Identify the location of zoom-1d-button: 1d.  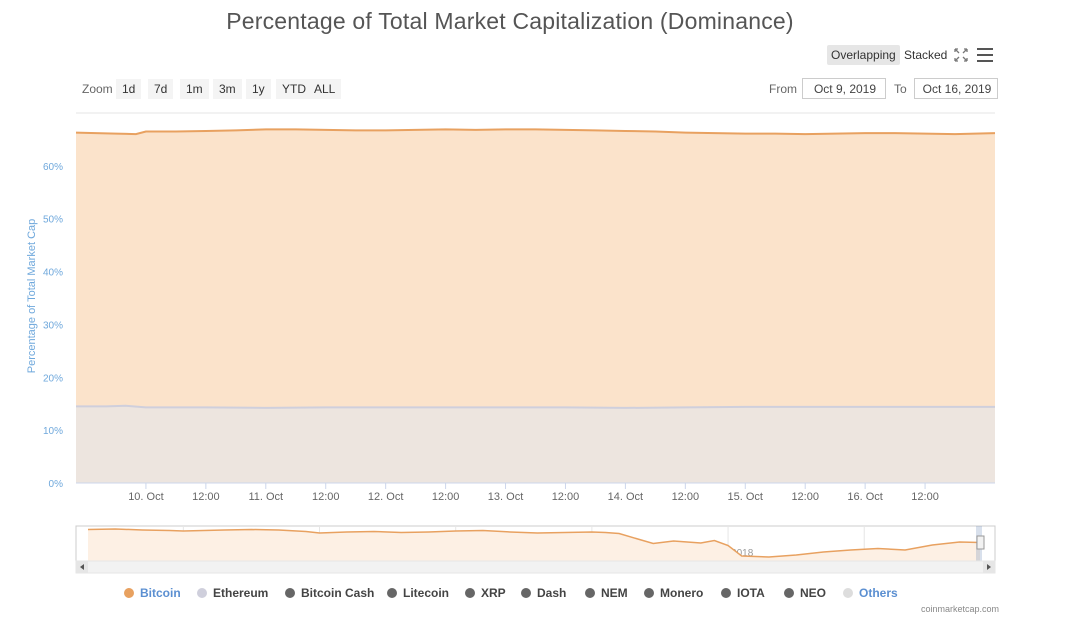
(129, 89).